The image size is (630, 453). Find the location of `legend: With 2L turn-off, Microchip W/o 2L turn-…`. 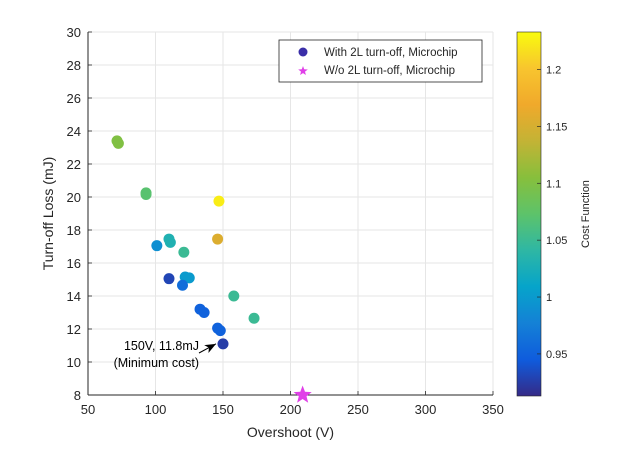

legend: With 2L turn-off, Microchip W/o 2L turn-… is located at coordinates (380, 61).